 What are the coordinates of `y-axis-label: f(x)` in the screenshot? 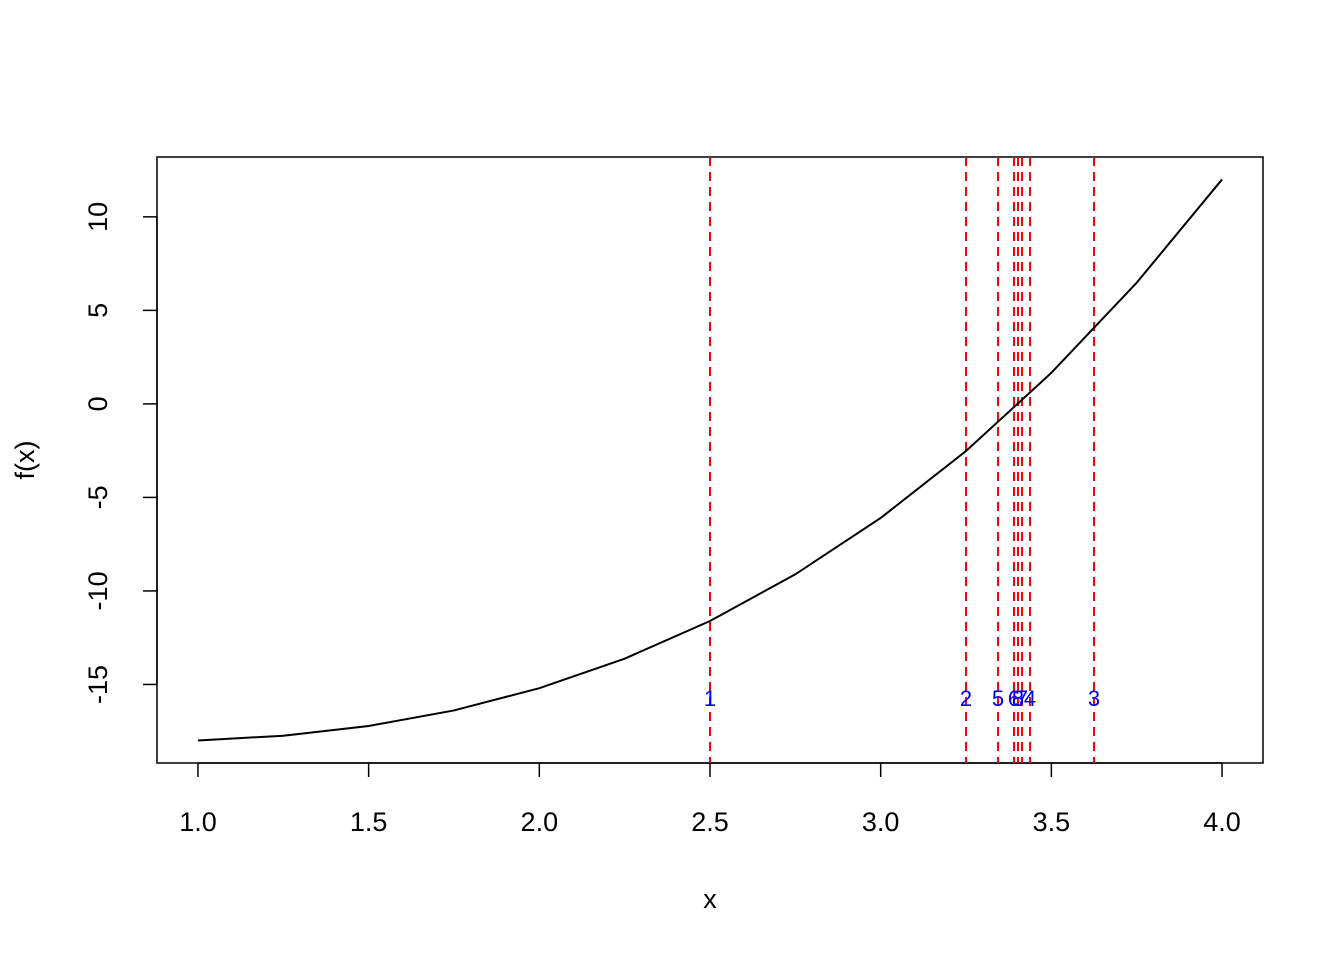 It's located at (25, 460).